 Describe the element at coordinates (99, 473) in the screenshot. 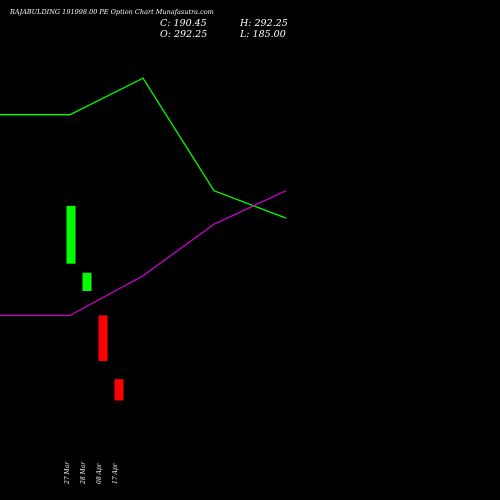

I see `x-tick-label: 08 Apr` at that location.